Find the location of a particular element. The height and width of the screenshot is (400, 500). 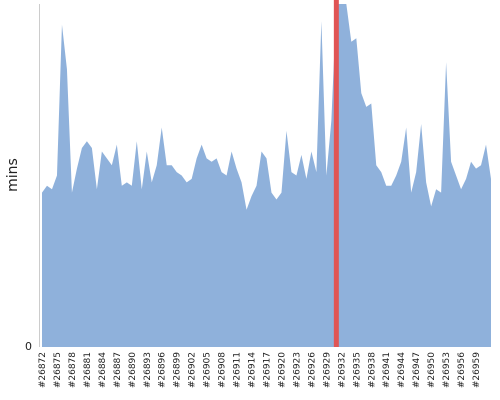

x-tick-label: #26887 is located at coordinates (118, 370).